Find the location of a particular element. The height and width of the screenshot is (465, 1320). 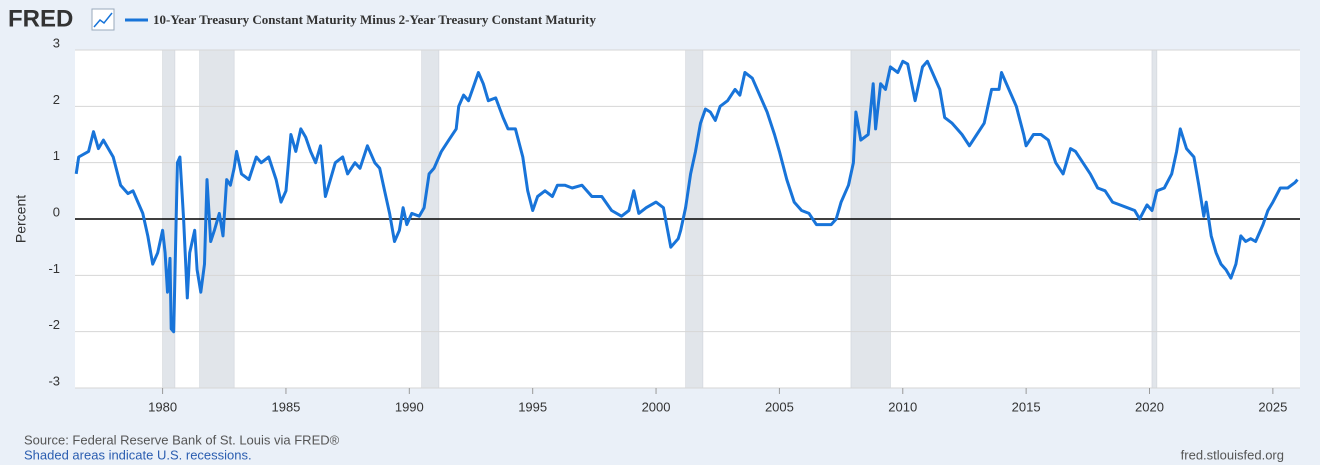

y-tick-label: -2 is located at coordinates (54, 324).